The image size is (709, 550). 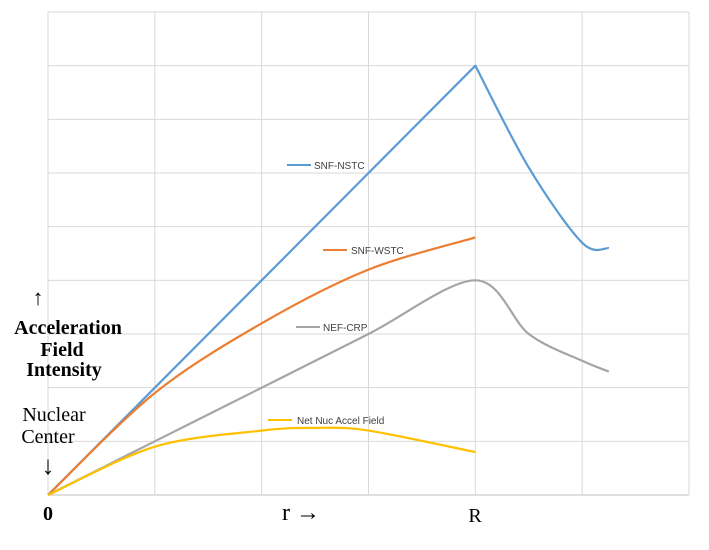 What do you see at coordinates (261, 461) in the screenshot?
I see `series-line-net-nuc-accel-field` at bounding box center [261, 461].